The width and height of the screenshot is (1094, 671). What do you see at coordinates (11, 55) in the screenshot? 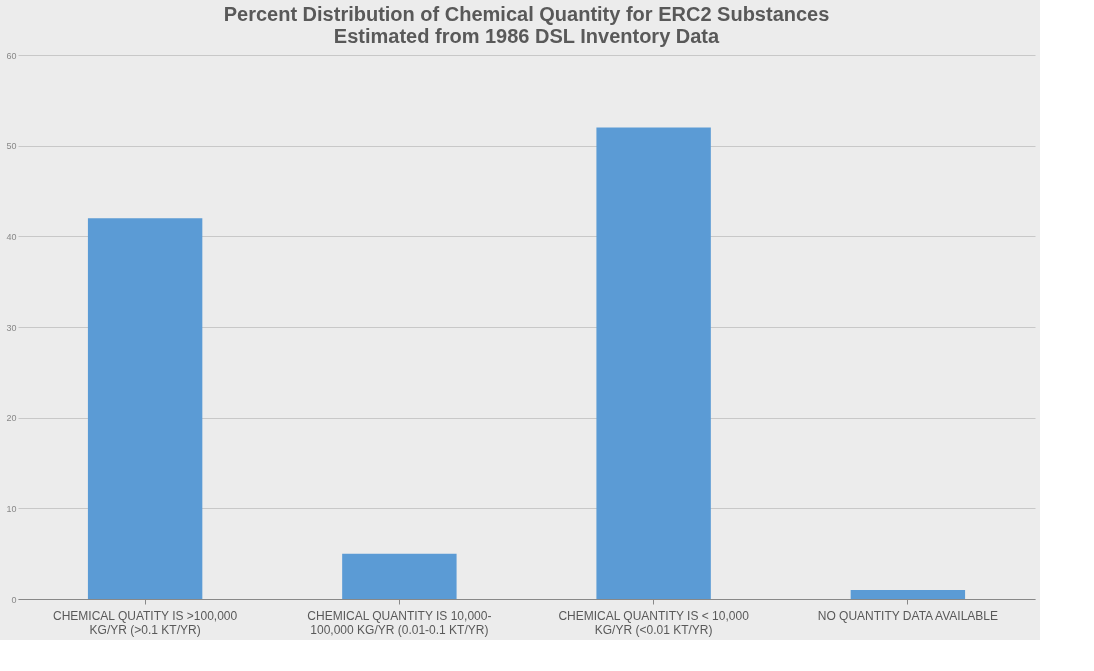
I see `y-tick-label: 60` at bounding box center [11, 55].